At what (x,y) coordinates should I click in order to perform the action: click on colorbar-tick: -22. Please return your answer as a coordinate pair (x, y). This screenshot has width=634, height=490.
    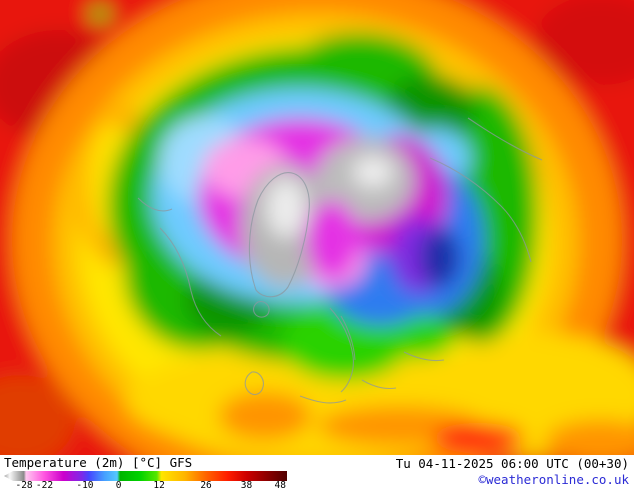
    Looking at the image, I should click on (44, 485).